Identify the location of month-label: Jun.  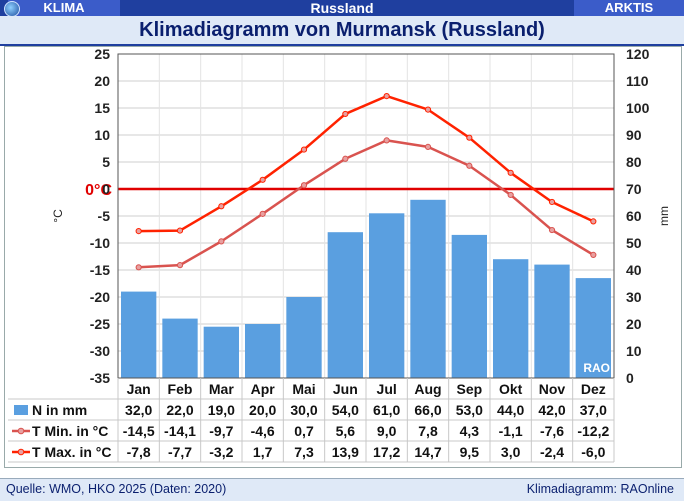
(345, 389).